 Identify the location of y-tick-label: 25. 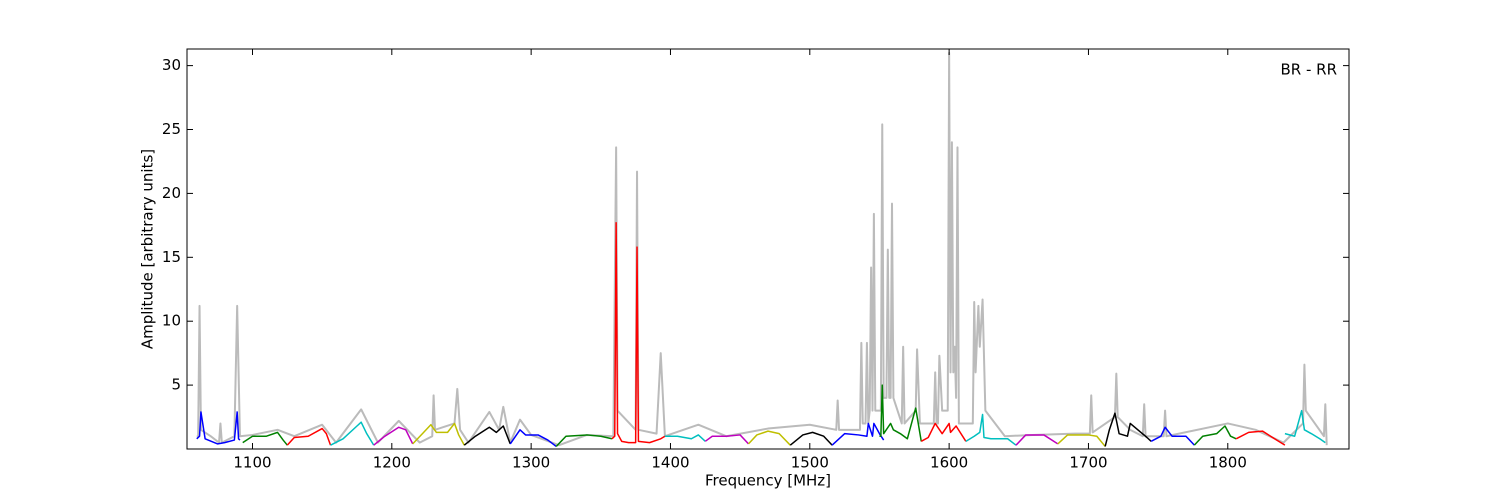
(171, 129).